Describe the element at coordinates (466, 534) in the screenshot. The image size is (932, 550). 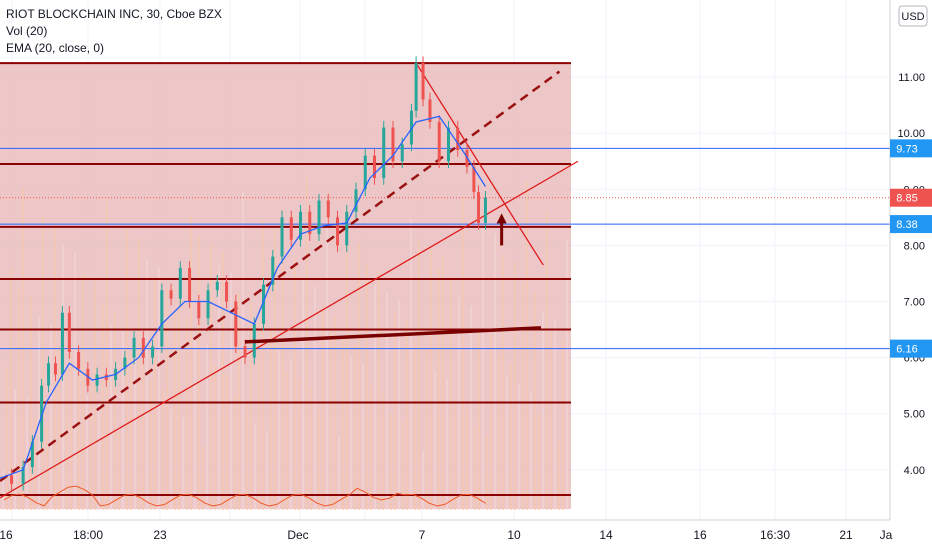
I see `time-axis: 16 18:00 23 Dec 7 10 14 16 16:30 21 Ja` at that location.